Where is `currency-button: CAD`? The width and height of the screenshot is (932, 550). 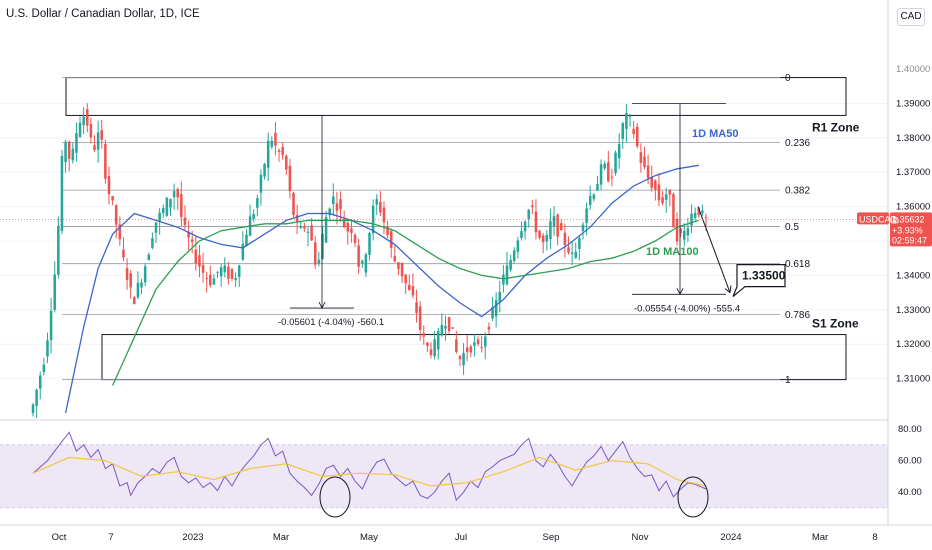
currency-button: CAD is located at coordinates (911, 17).